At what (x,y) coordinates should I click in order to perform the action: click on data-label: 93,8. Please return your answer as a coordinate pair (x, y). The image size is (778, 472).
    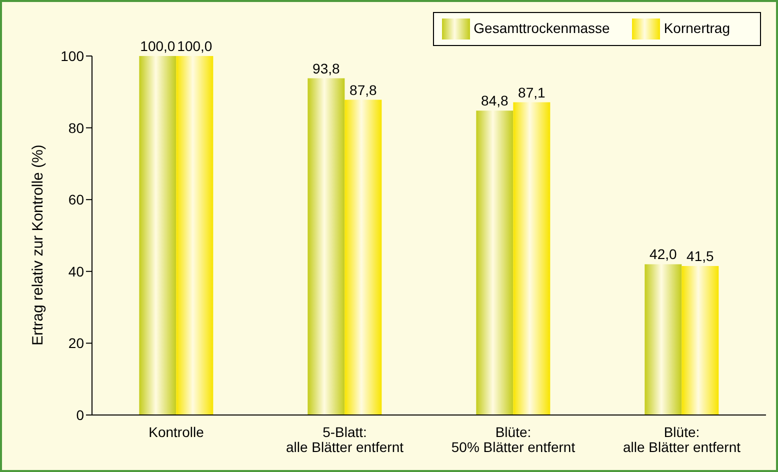
    Looking at the image, I should click on (326, 68).